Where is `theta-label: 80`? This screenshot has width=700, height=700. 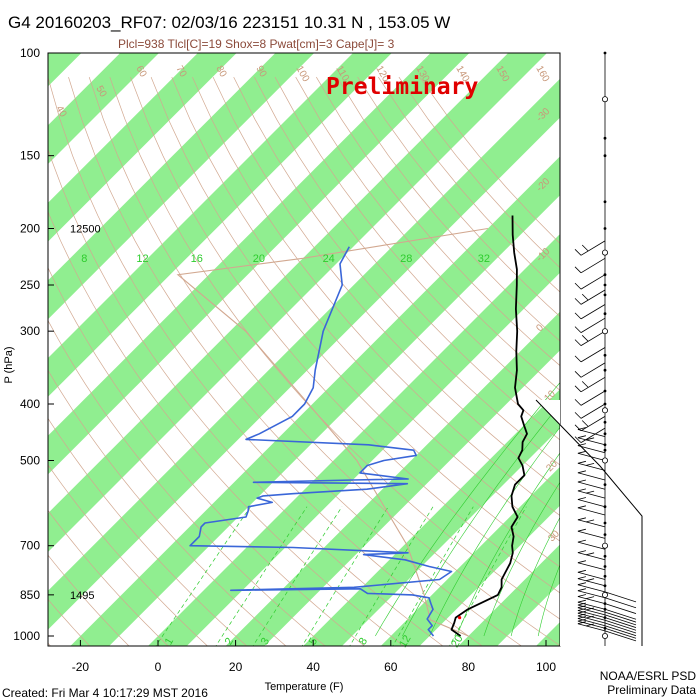 theta-label: 80 is located at coordinates (220, 72).